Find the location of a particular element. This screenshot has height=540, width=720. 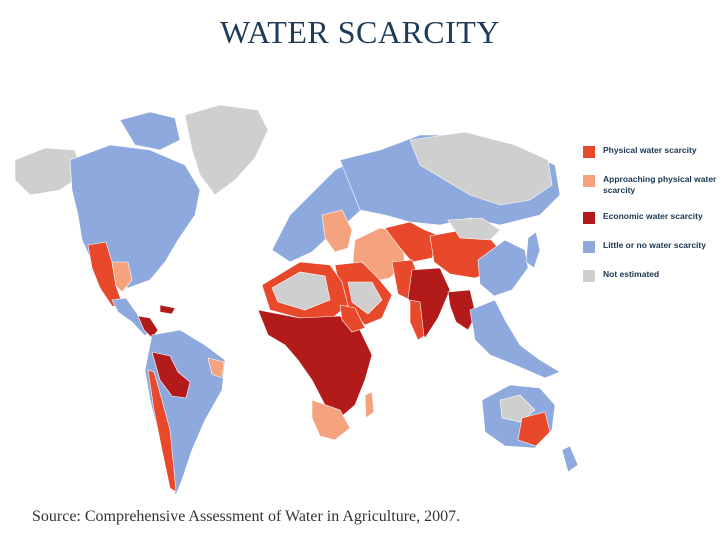

legend-swatch-economic is located at coordinates (589, 218).